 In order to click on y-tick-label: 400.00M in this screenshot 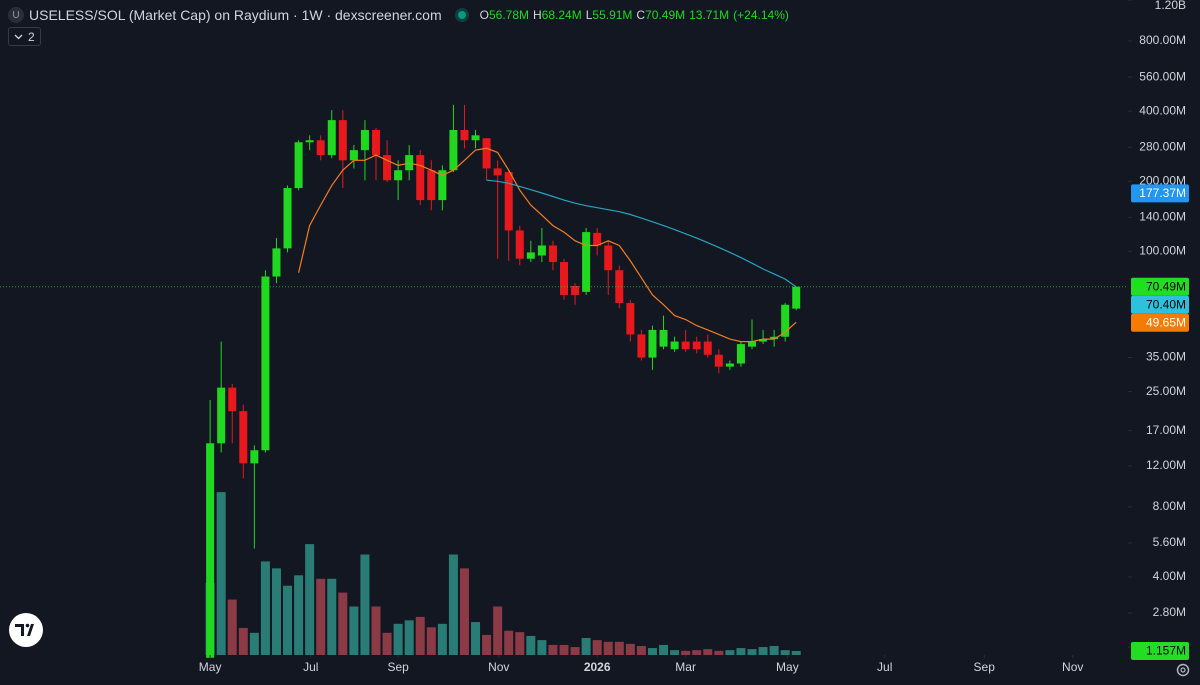, I will do `click(1162, 110)`.